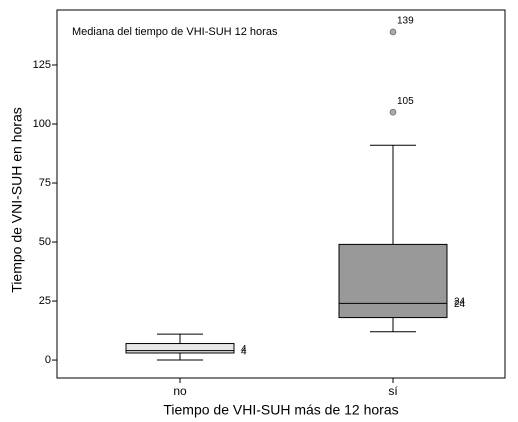 This screenshot has height=422, width=518. Describe the element at coordinates (45, 301) in the screenshot. I see `y-tick-label: 25` at that location.